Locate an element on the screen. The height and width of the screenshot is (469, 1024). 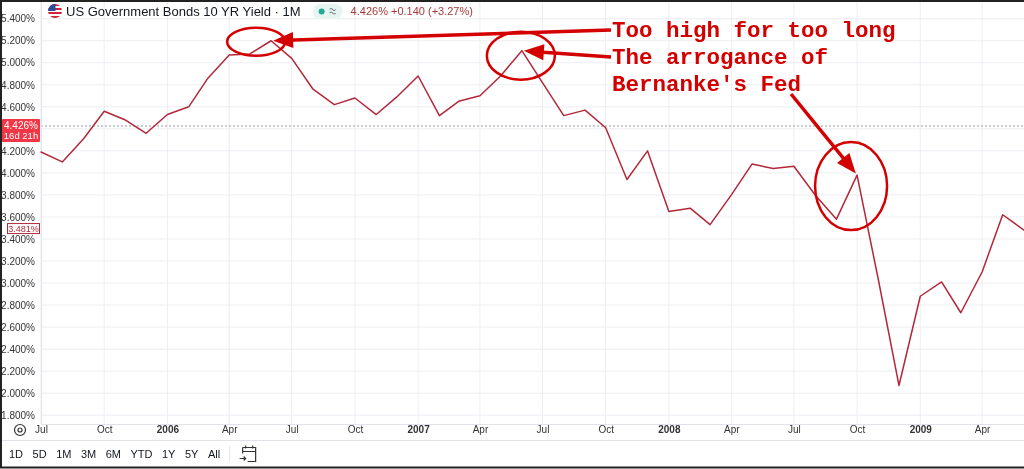
chart-title: US Government Bonds 10 YR Yield · 1M is located at coordinates (183, 11).